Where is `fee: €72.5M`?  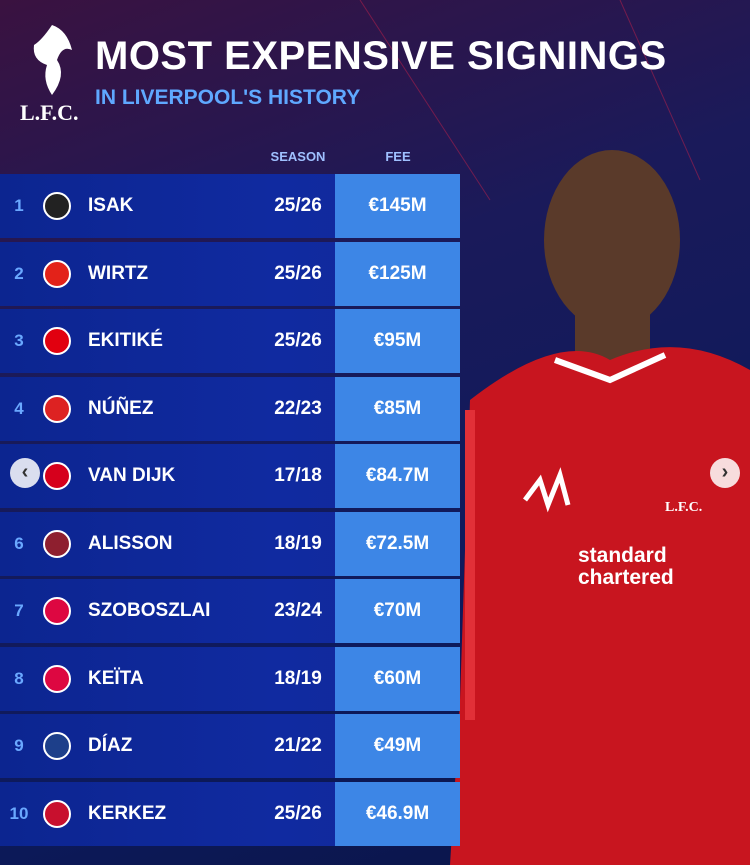 fee: €72.5M is located at coordinates (397, 543).